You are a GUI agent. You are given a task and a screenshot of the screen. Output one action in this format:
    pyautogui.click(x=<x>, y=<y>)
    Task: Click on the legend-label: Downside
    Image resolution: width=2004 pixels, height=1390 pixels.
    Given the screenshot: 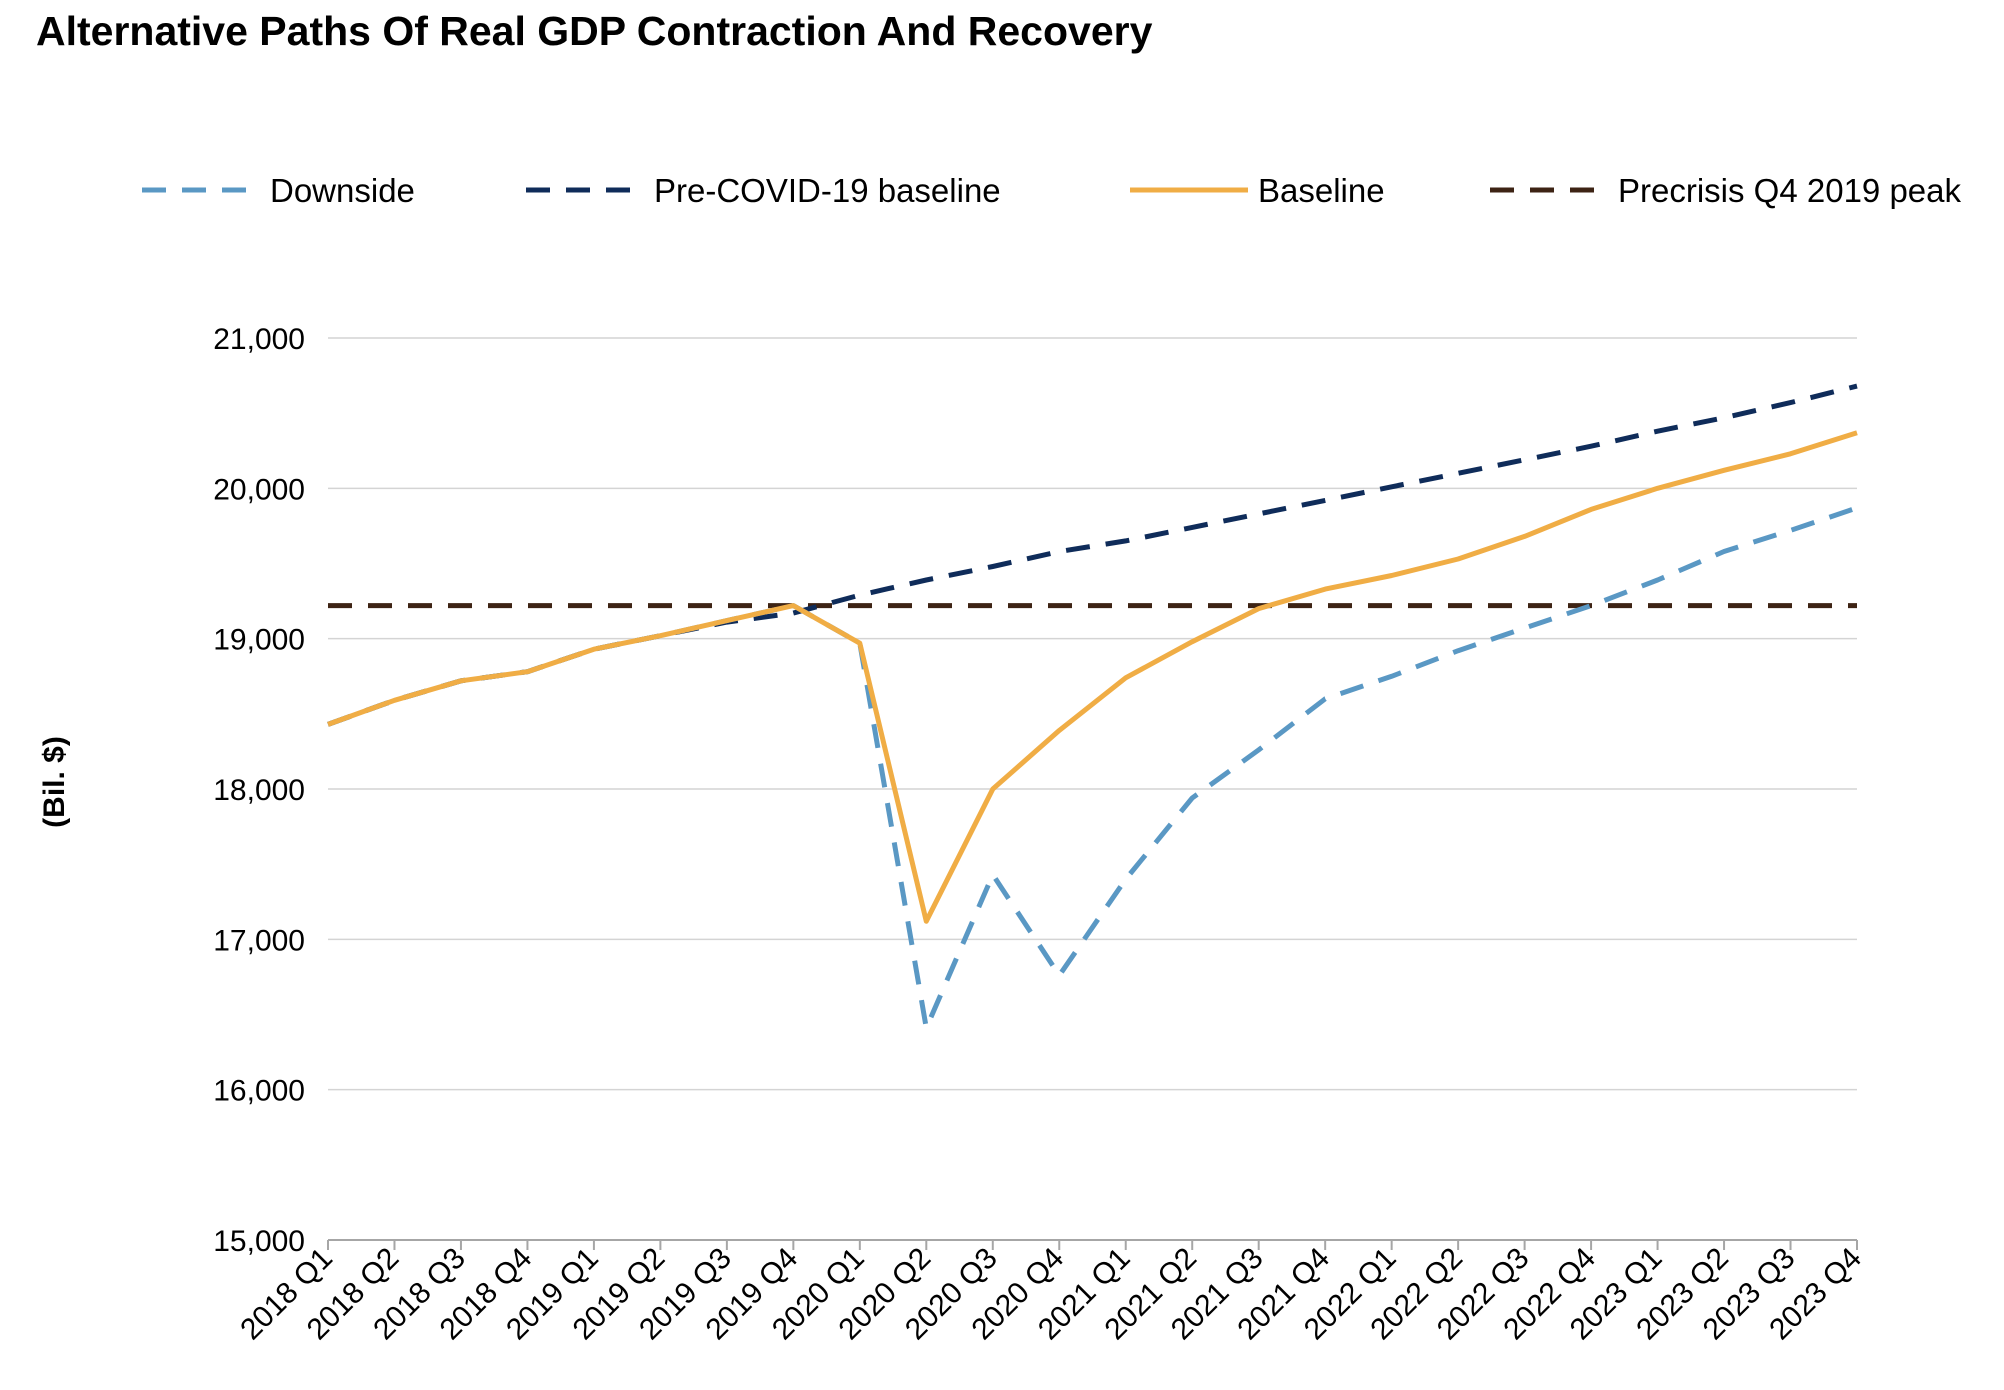 What is the action you would take?
    pyautogui.click(x=342, y=190)
    